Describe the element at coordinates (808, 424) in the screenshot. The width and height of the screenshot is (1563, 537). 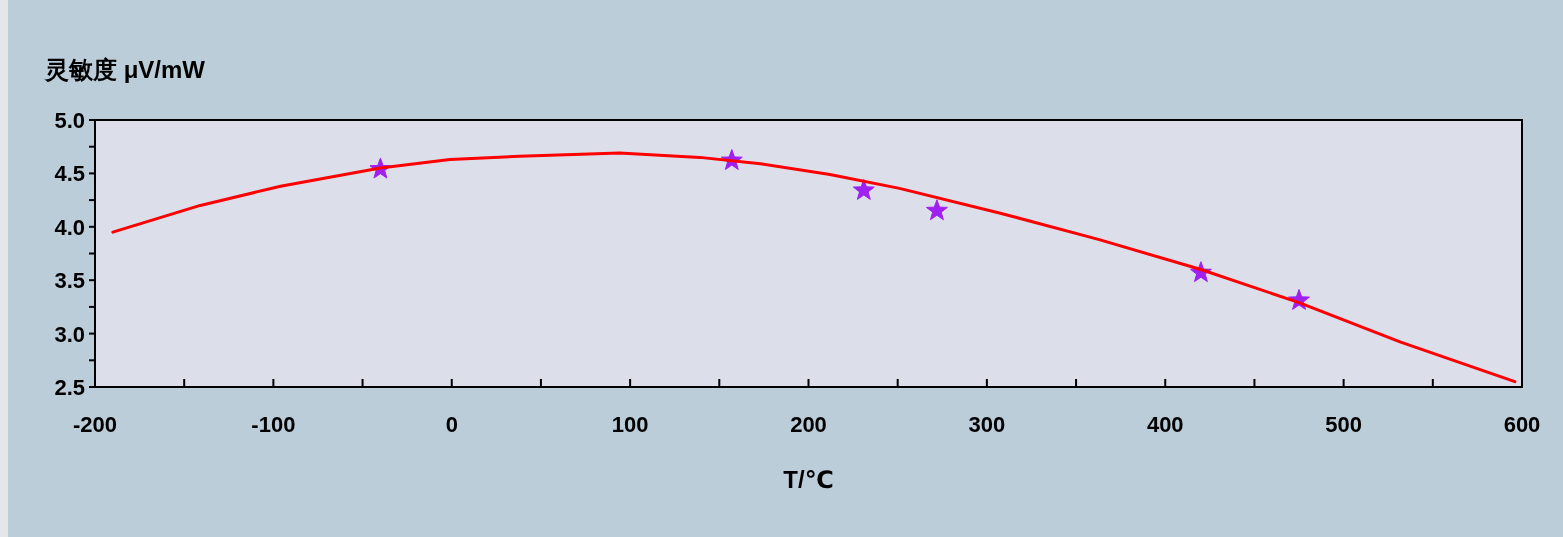
I see `x-tick-label: 200` at that location.